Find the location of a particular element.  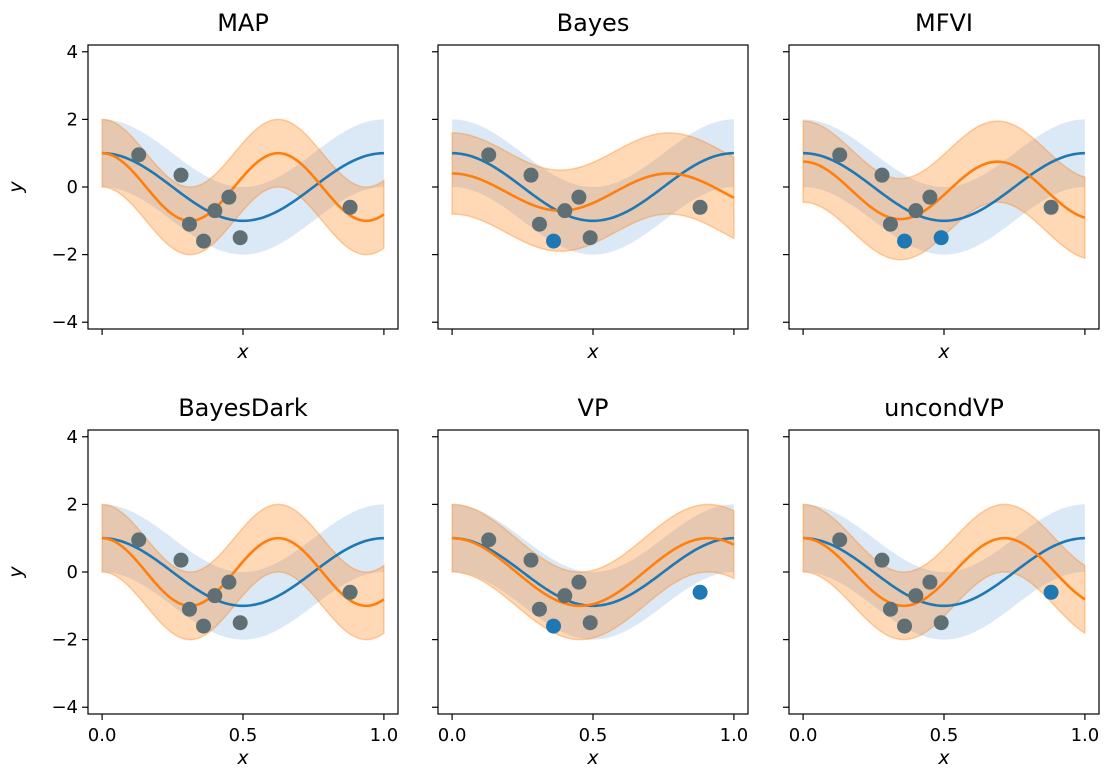

y-tick-label: 2 is located at coordinates (72, 504).